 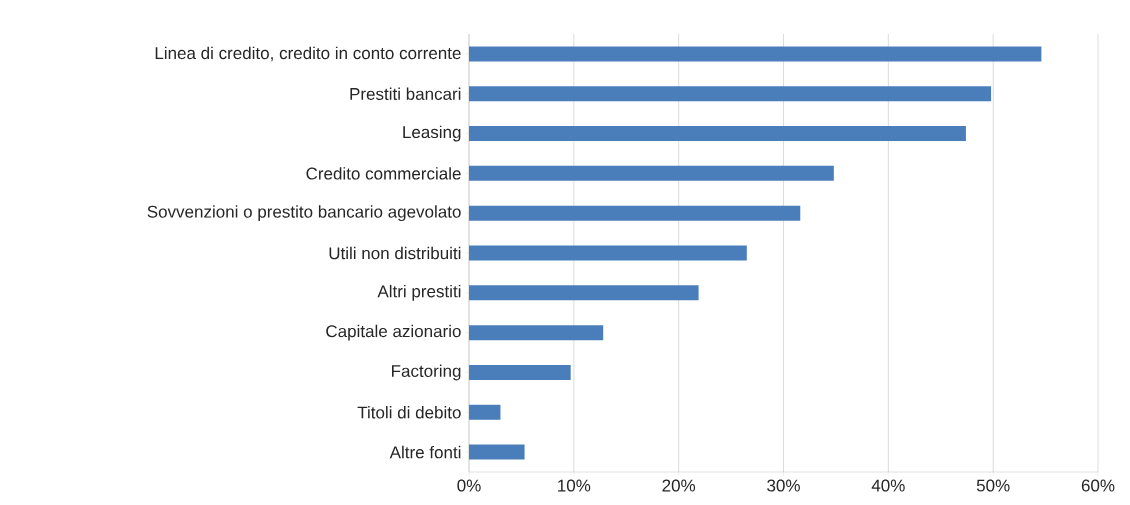 I want to click on x-tick-label: 60%, so click(x=1098, y=485).